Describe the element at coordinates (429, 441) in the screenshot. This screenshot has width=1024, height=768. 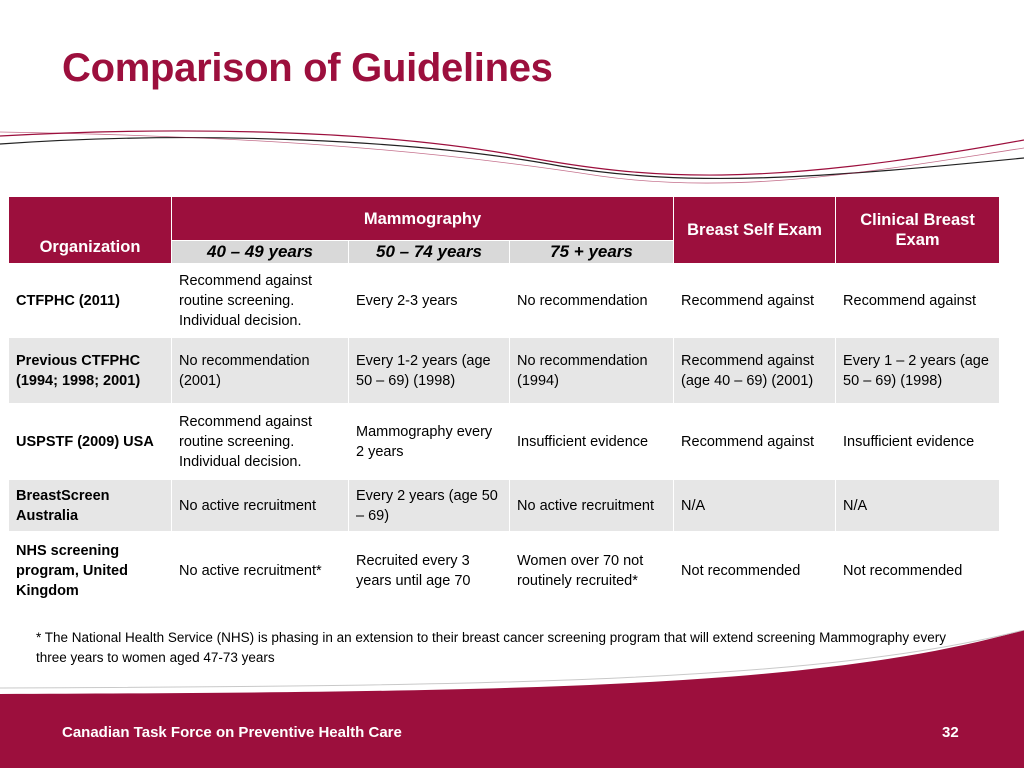
I see `age-50-74-cell: Mammography every 2 years` at that location.